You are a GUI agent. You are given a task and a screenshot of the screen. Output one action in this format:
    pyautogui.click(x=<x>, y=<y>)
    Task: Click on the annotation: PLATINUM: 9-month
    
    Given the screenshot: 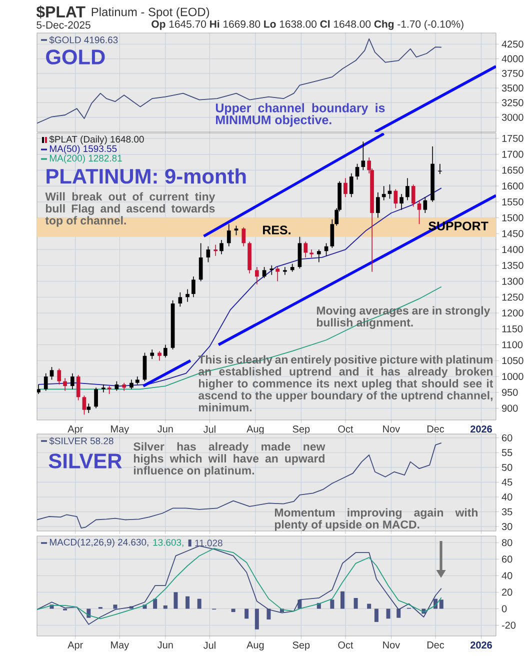 What is the action you would take?
    pyautogui.click(x=146, y=176)
    